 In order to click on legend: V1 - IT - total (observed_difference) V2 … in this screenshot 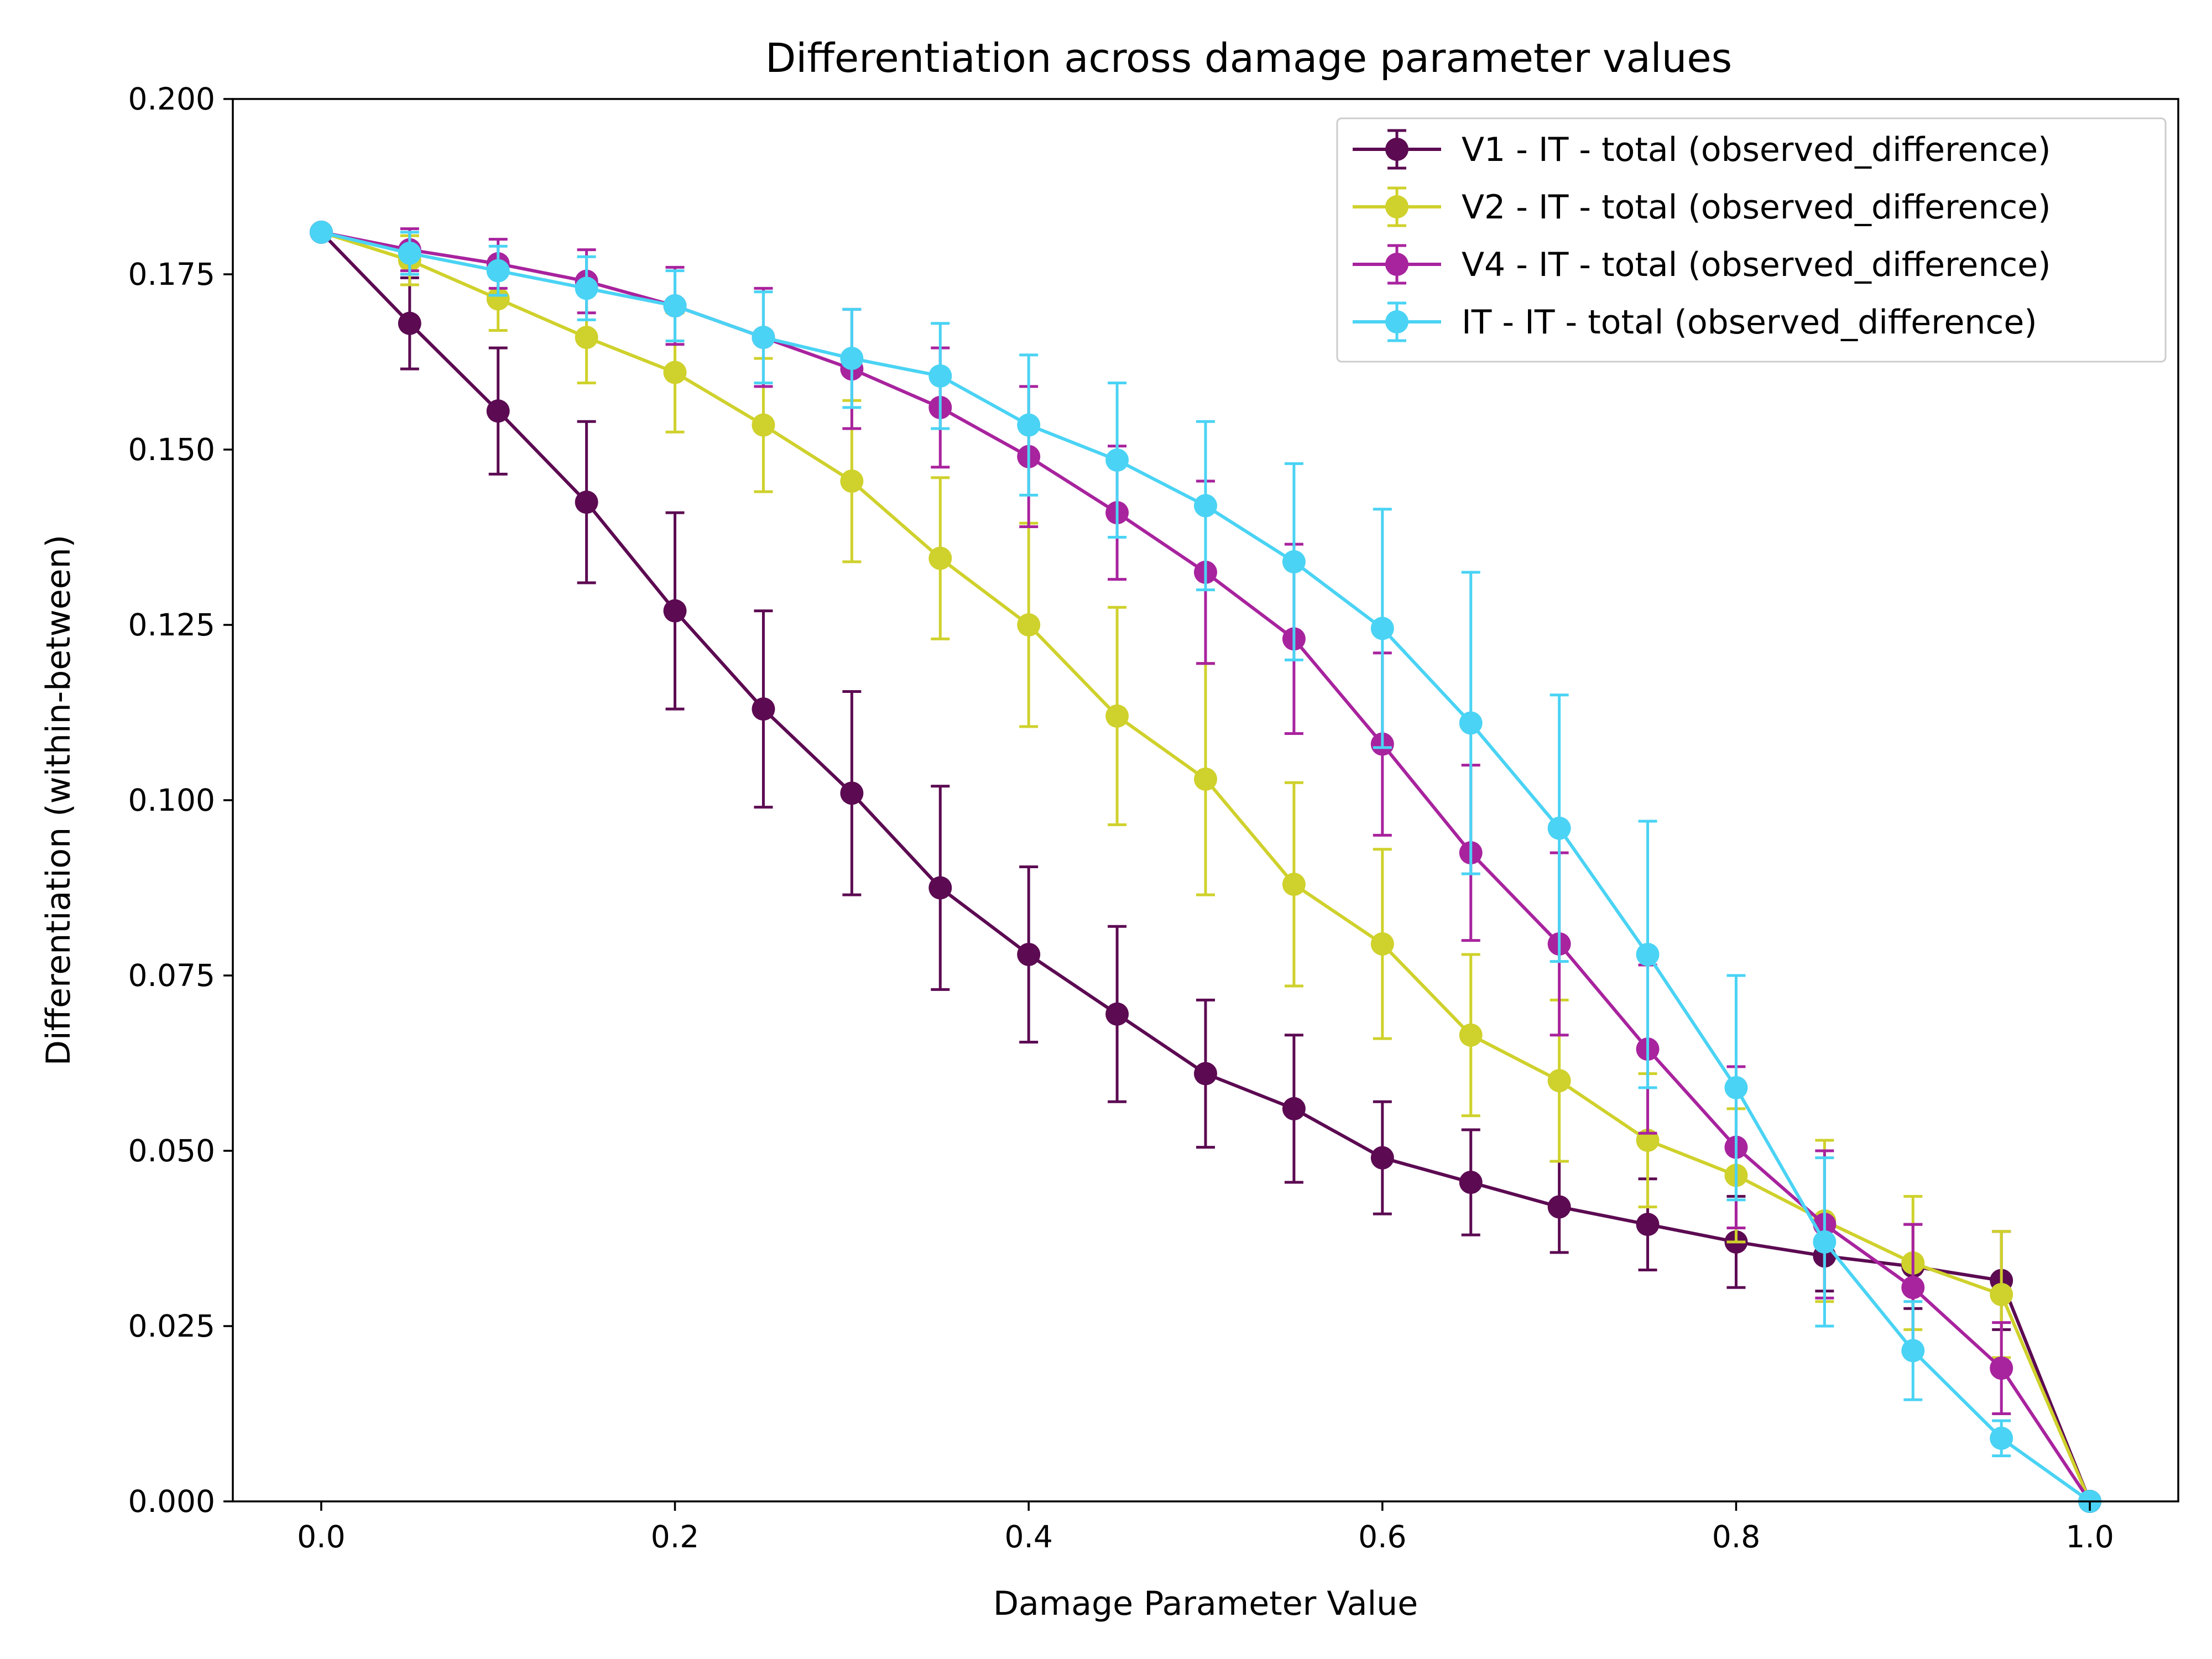, I will do `click(1752, 240)`.